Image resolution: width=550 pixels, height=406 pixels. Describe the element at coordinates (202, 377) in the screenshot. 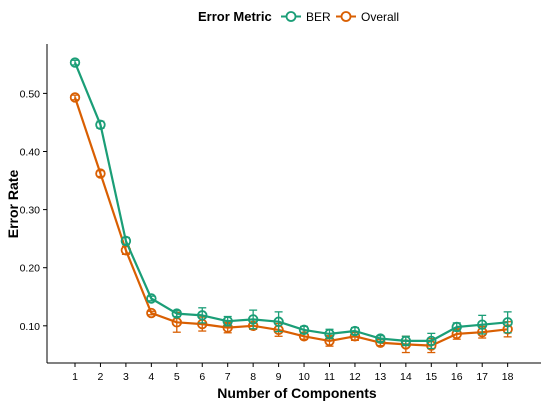

I see `x-tick-label: 6` at that location.